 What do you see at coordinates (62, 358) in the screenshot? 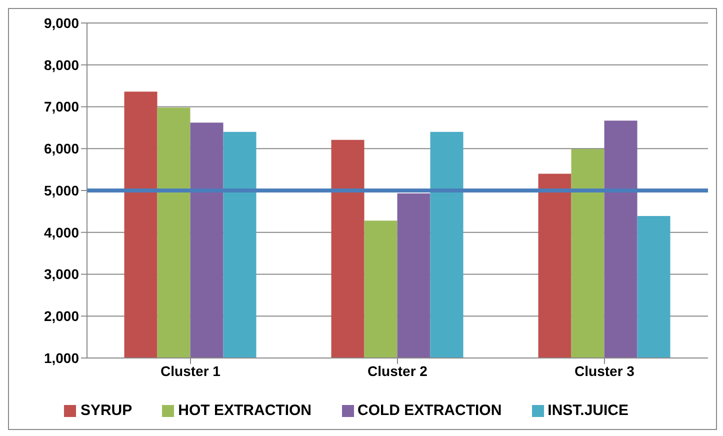
I see `y-tick-label: 1,000` at bounding box center [62, 358].